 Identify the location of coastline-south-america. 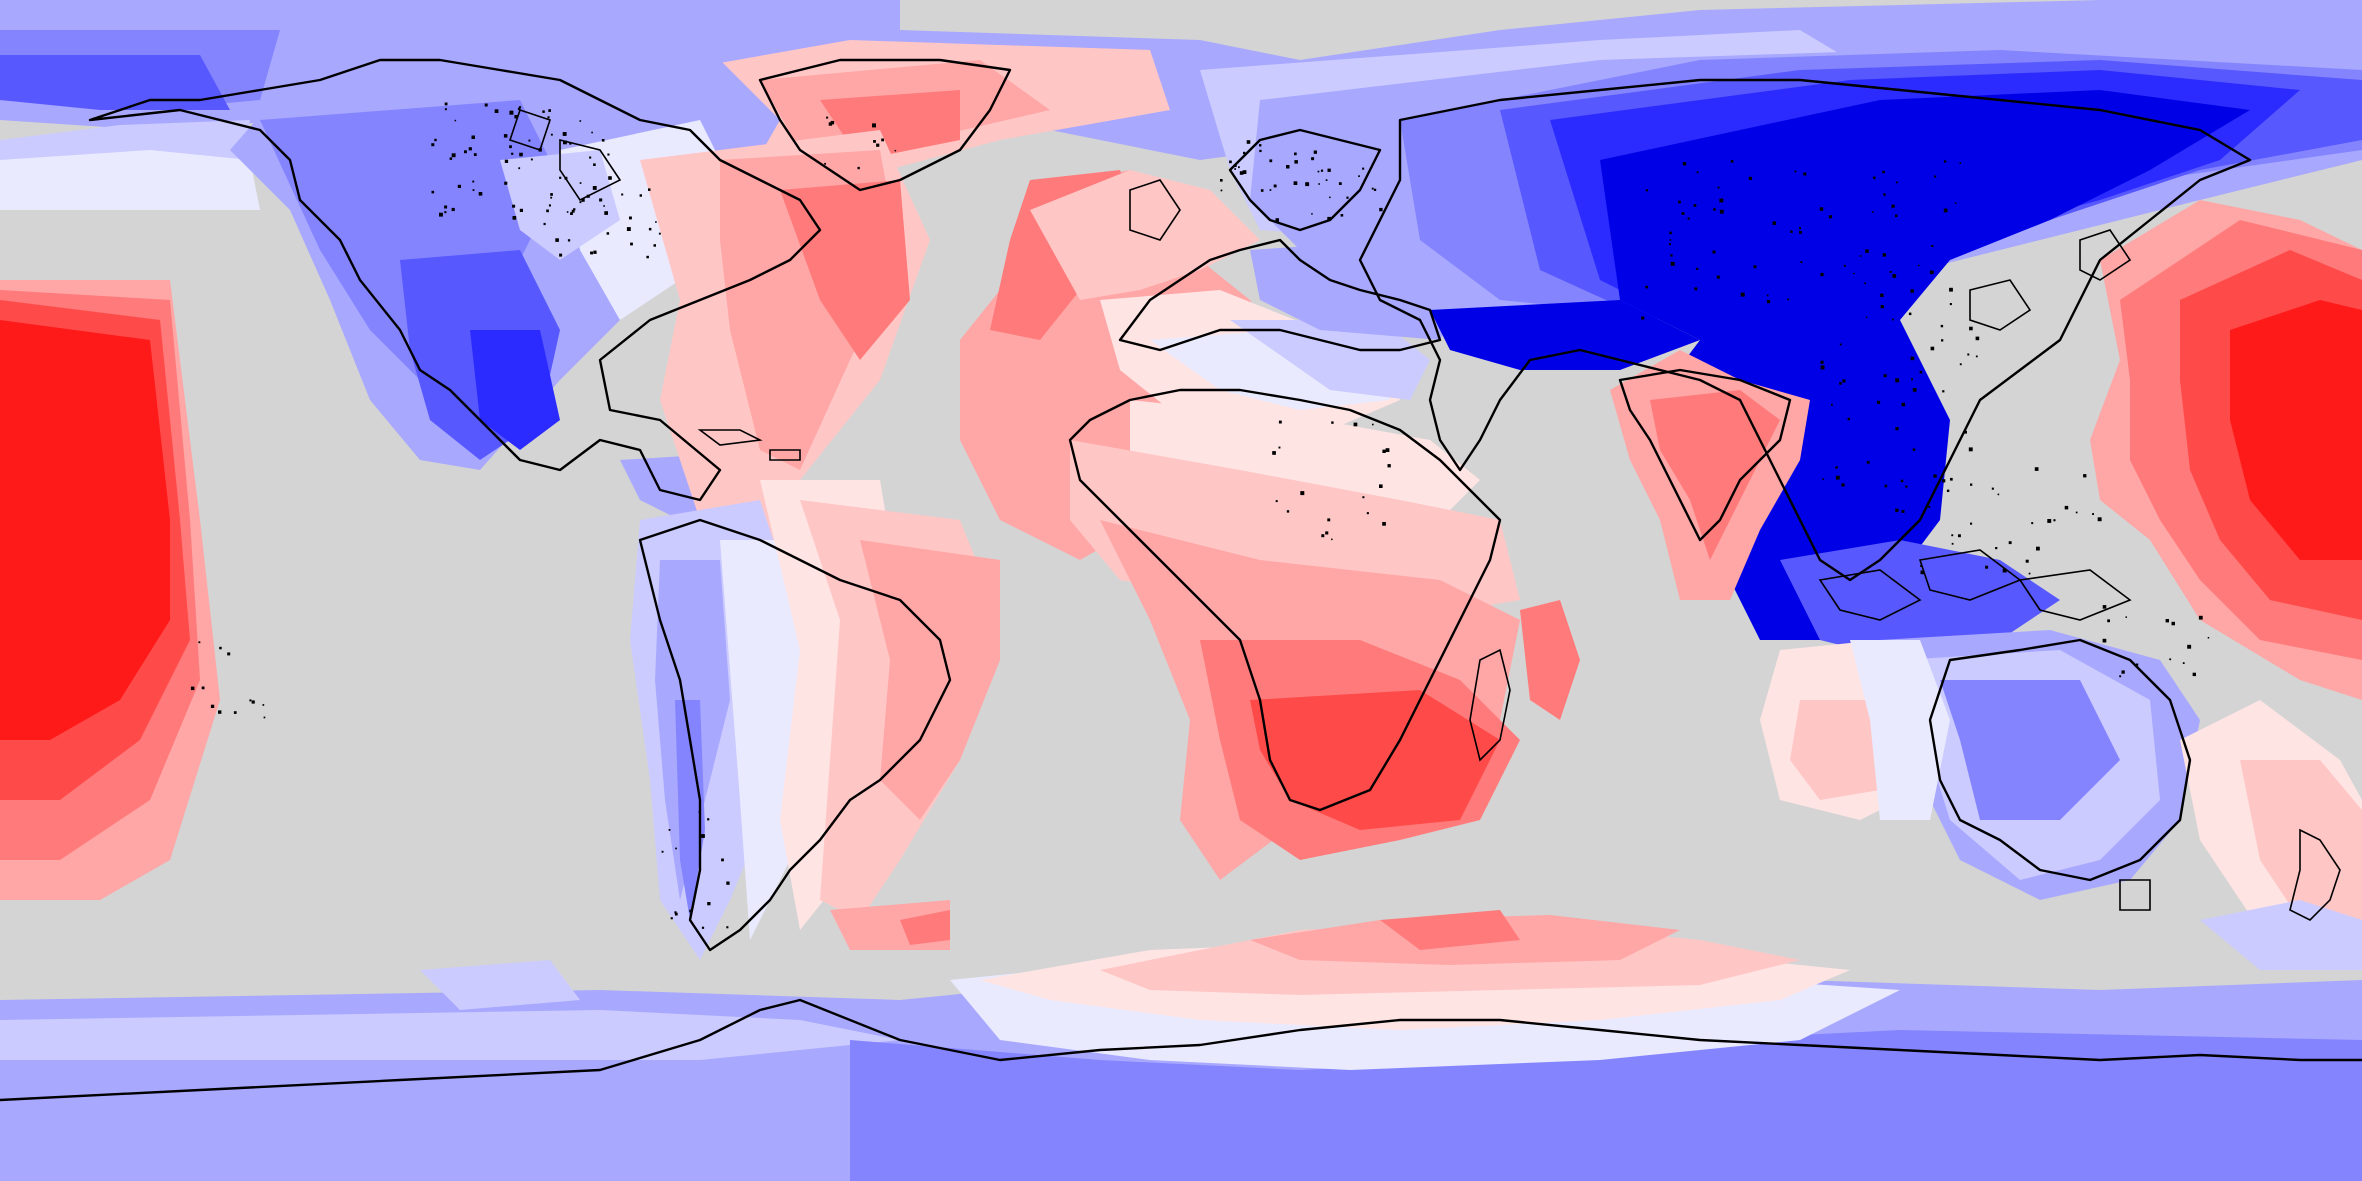
(795, 735).